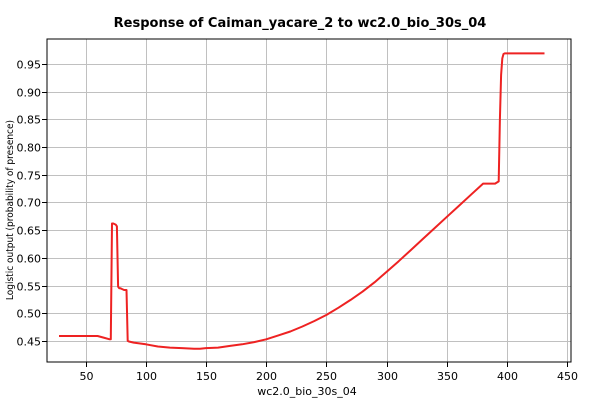  I want to click on y-tick-label: 0.85, so click(29, 120).